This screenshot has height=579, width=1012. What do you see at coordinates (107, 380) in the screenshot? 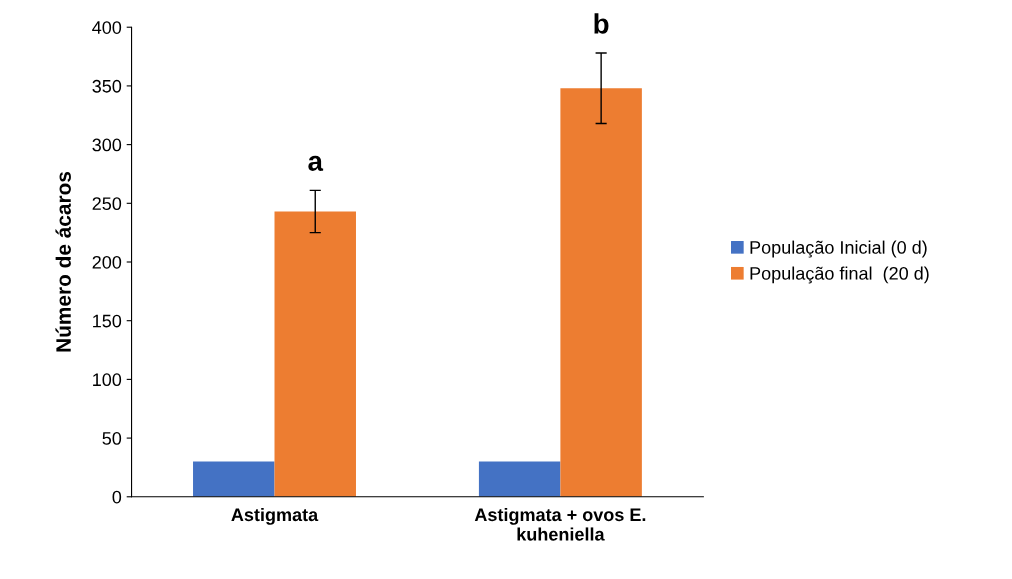
I see `y-tick-label: 100` at bounding box center [107, 380].